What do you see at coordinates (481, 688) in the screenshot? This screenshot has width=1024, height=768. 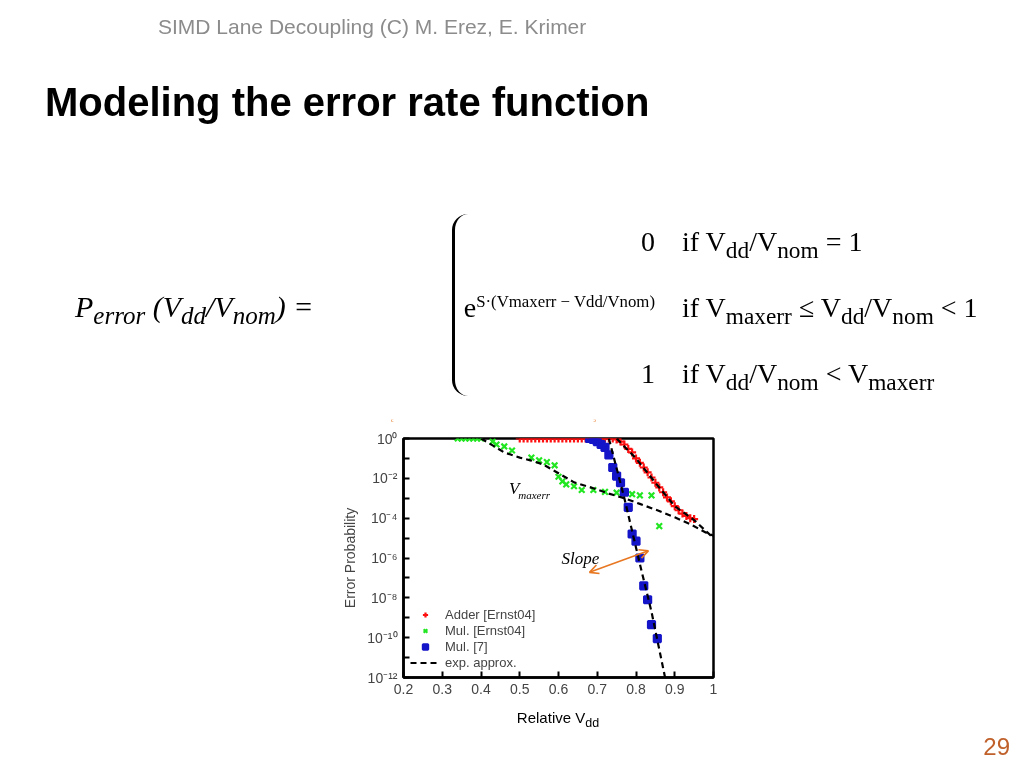 I see `x-tick-label: 0.4` at bounding box center [481, 688].